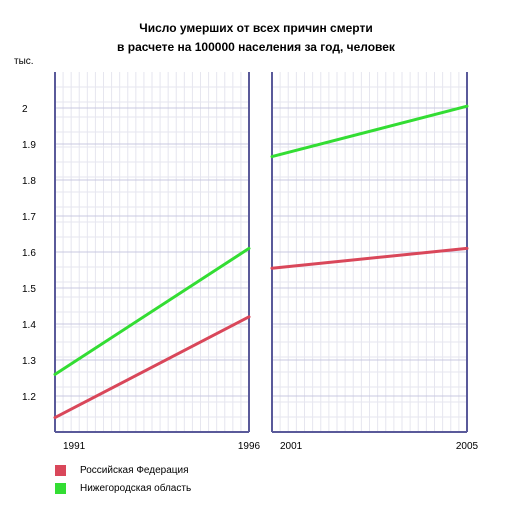 This screenshot has height=512, width=512. What do you see at coordinates (24, 61) in the screenshot?
I see `y-axis-unit-label: тыс.` at bounding box center [24, 61].